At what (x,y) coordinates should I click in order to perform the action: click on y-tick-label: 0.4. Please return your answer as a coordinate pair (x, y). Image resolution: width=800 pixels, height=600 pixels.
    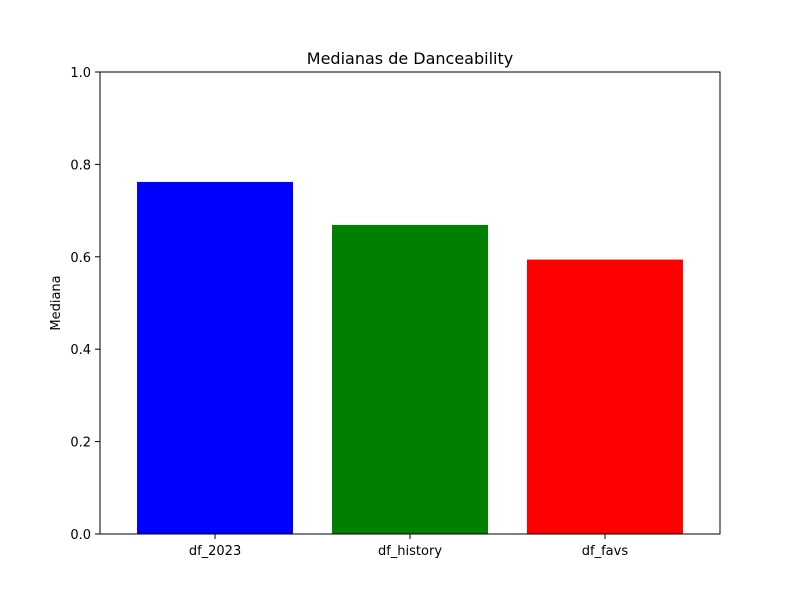
    Looking at the image, I should click on (80, 350).